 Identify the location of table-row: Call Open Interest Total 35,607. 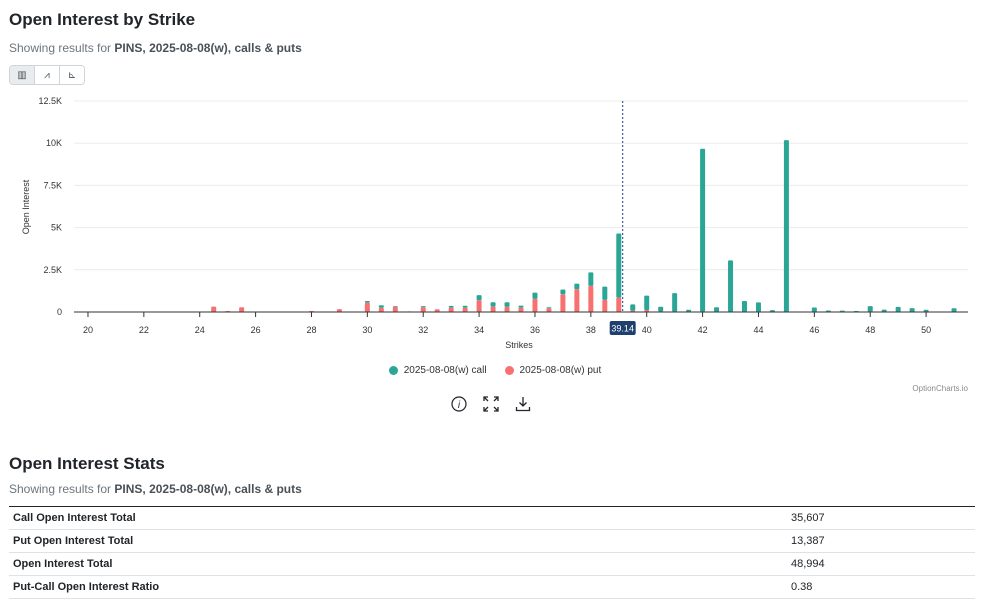
(492, 518).